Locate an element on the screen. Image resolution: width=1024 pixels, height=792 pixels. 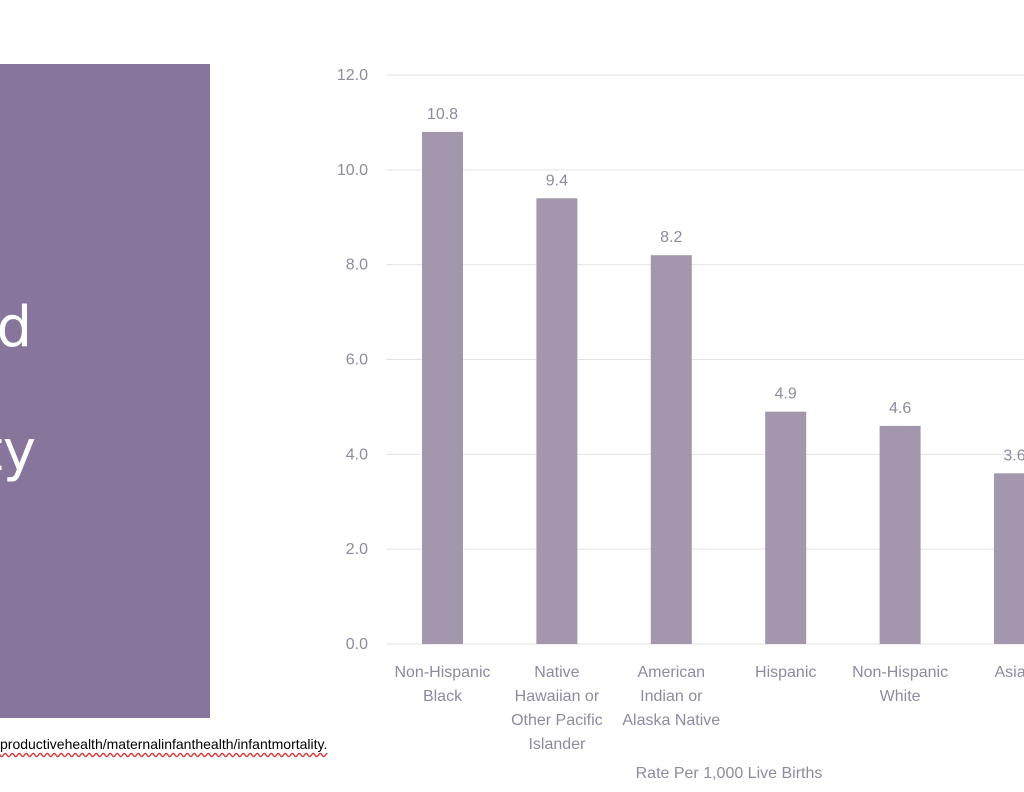
y-tick-label: 12.0 is located at coordinates (352, 75).